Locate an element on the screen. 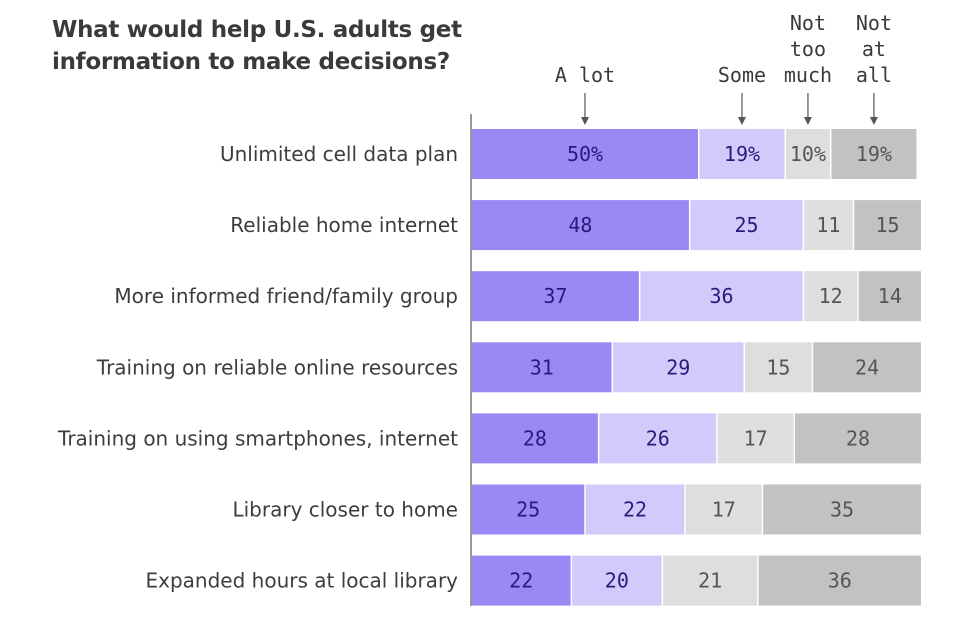 The image size is (980, 623). data-label-6-2: 22 is located at coordinates (635, 510).